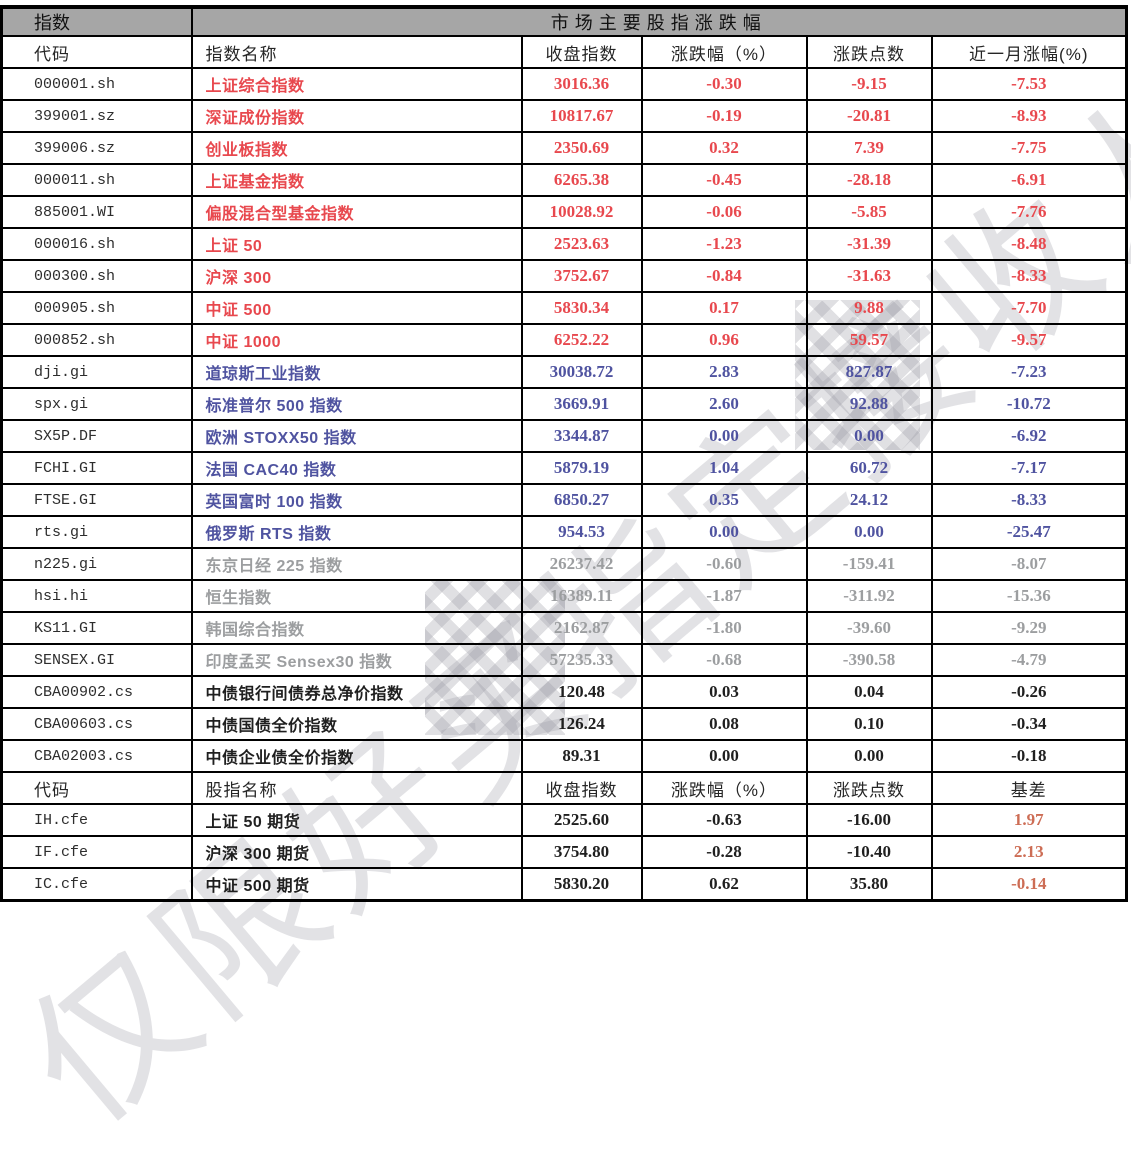 The image size is (1131, 1165). Describe the element at coordinates (96, 852) in the screenshot. I see `futures-code: IF.cfe` at that location.